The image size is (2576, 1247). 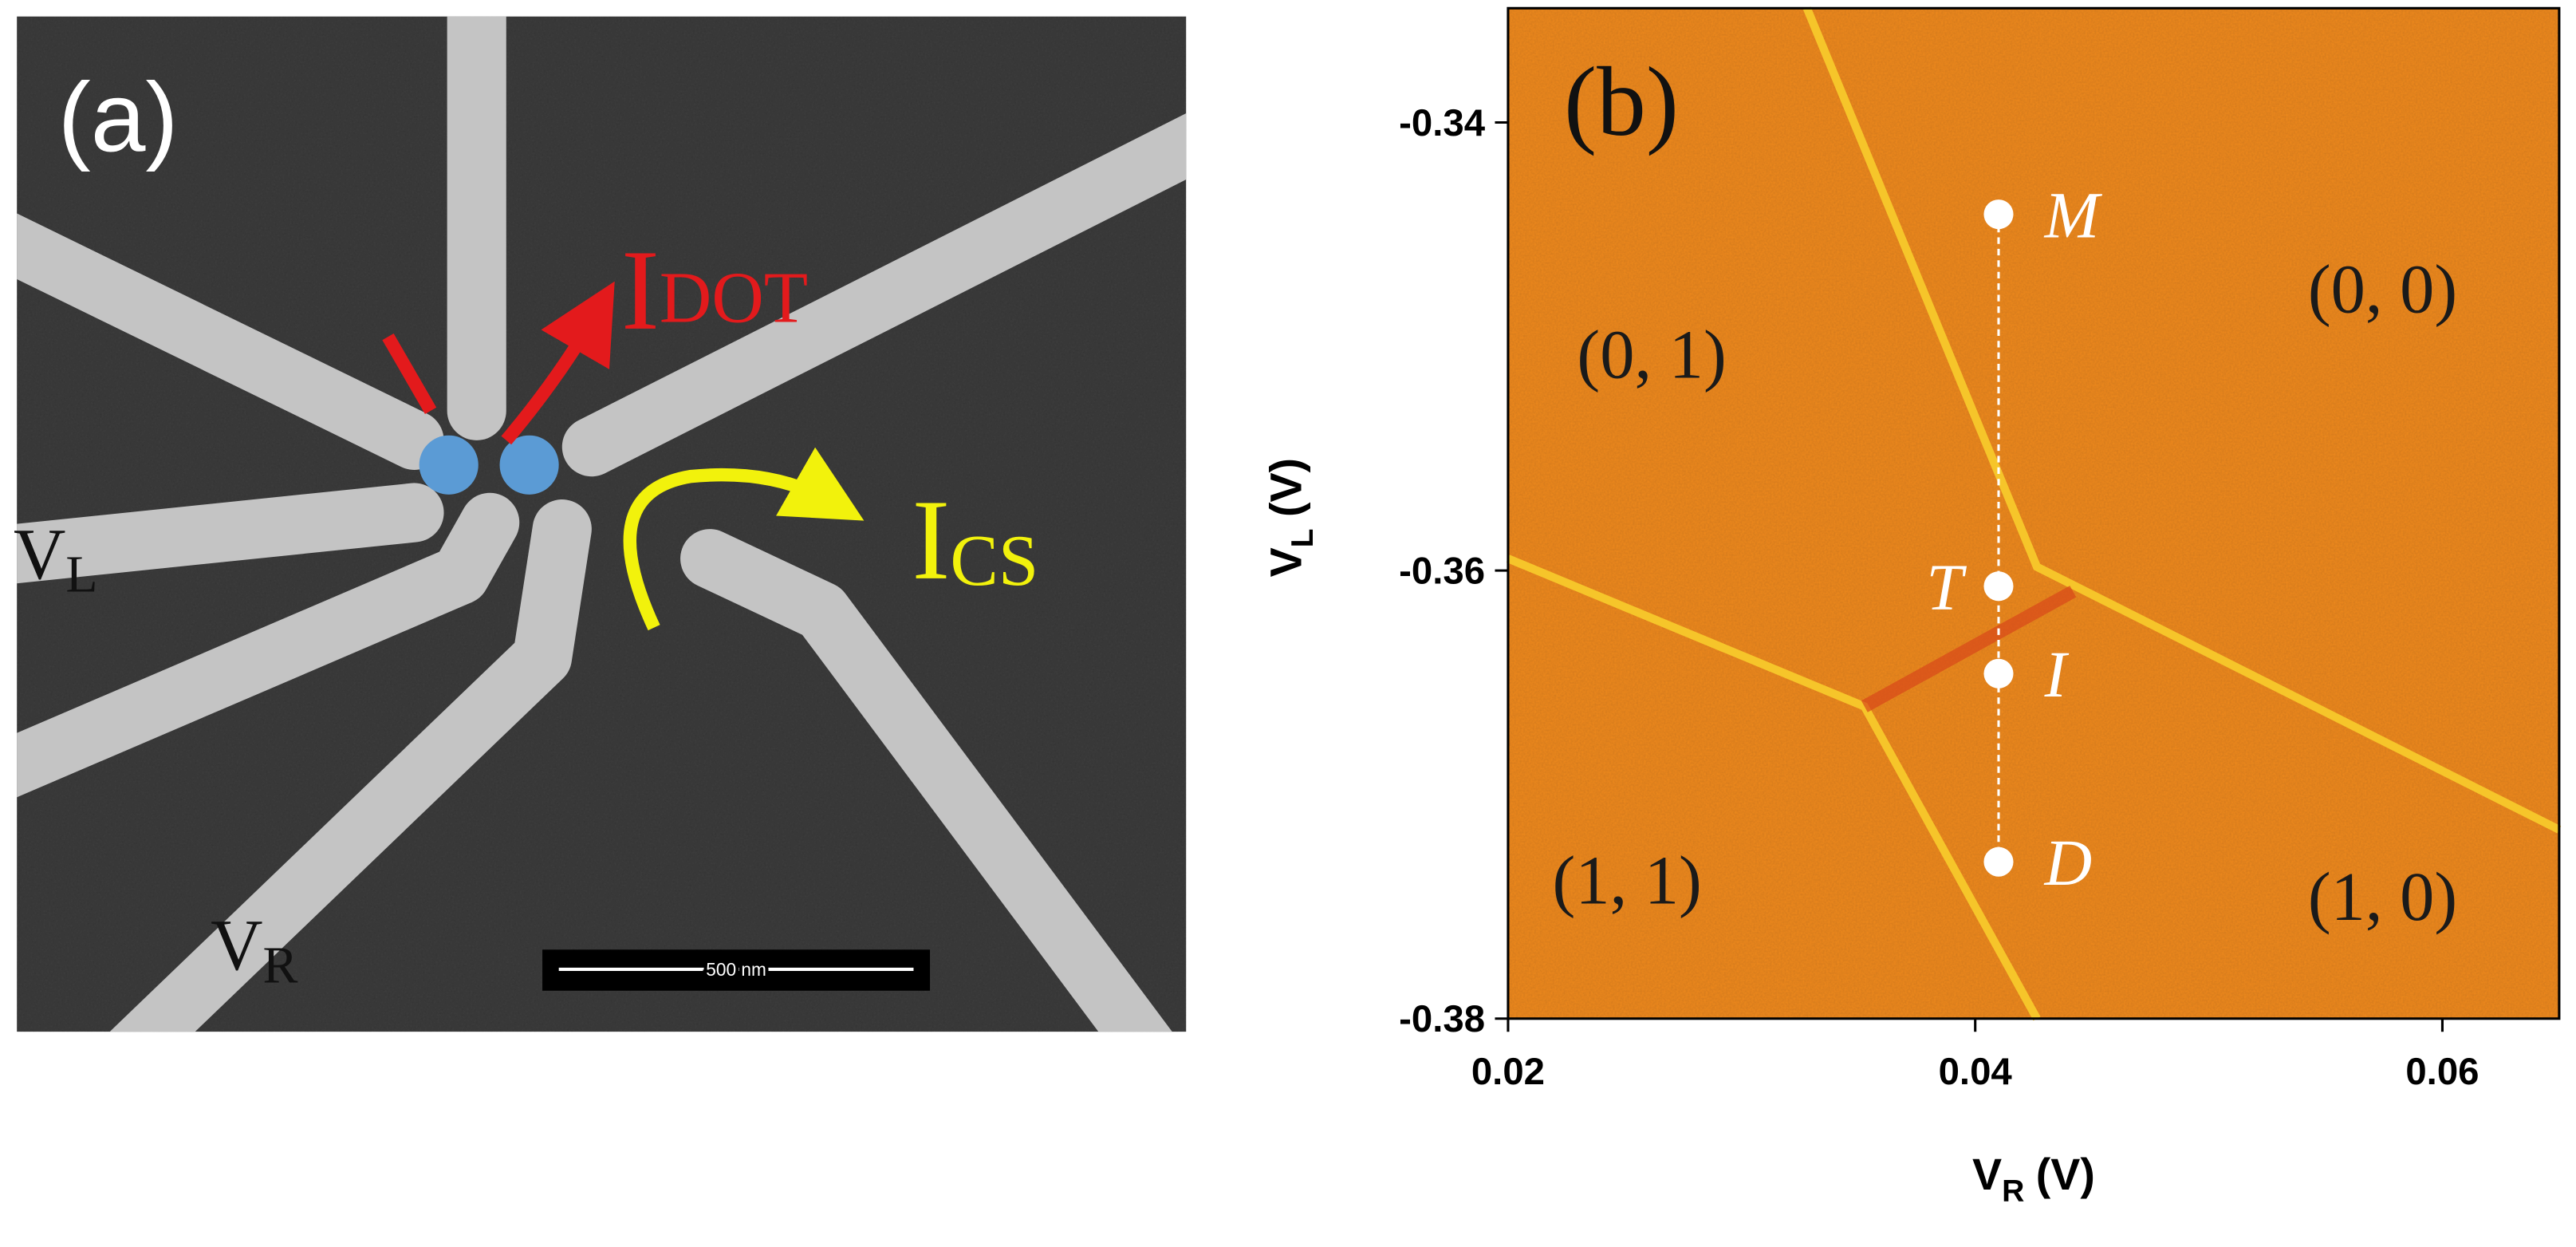 I want to click on y-tick-label: -0.36, so click(x=1442, y=572).